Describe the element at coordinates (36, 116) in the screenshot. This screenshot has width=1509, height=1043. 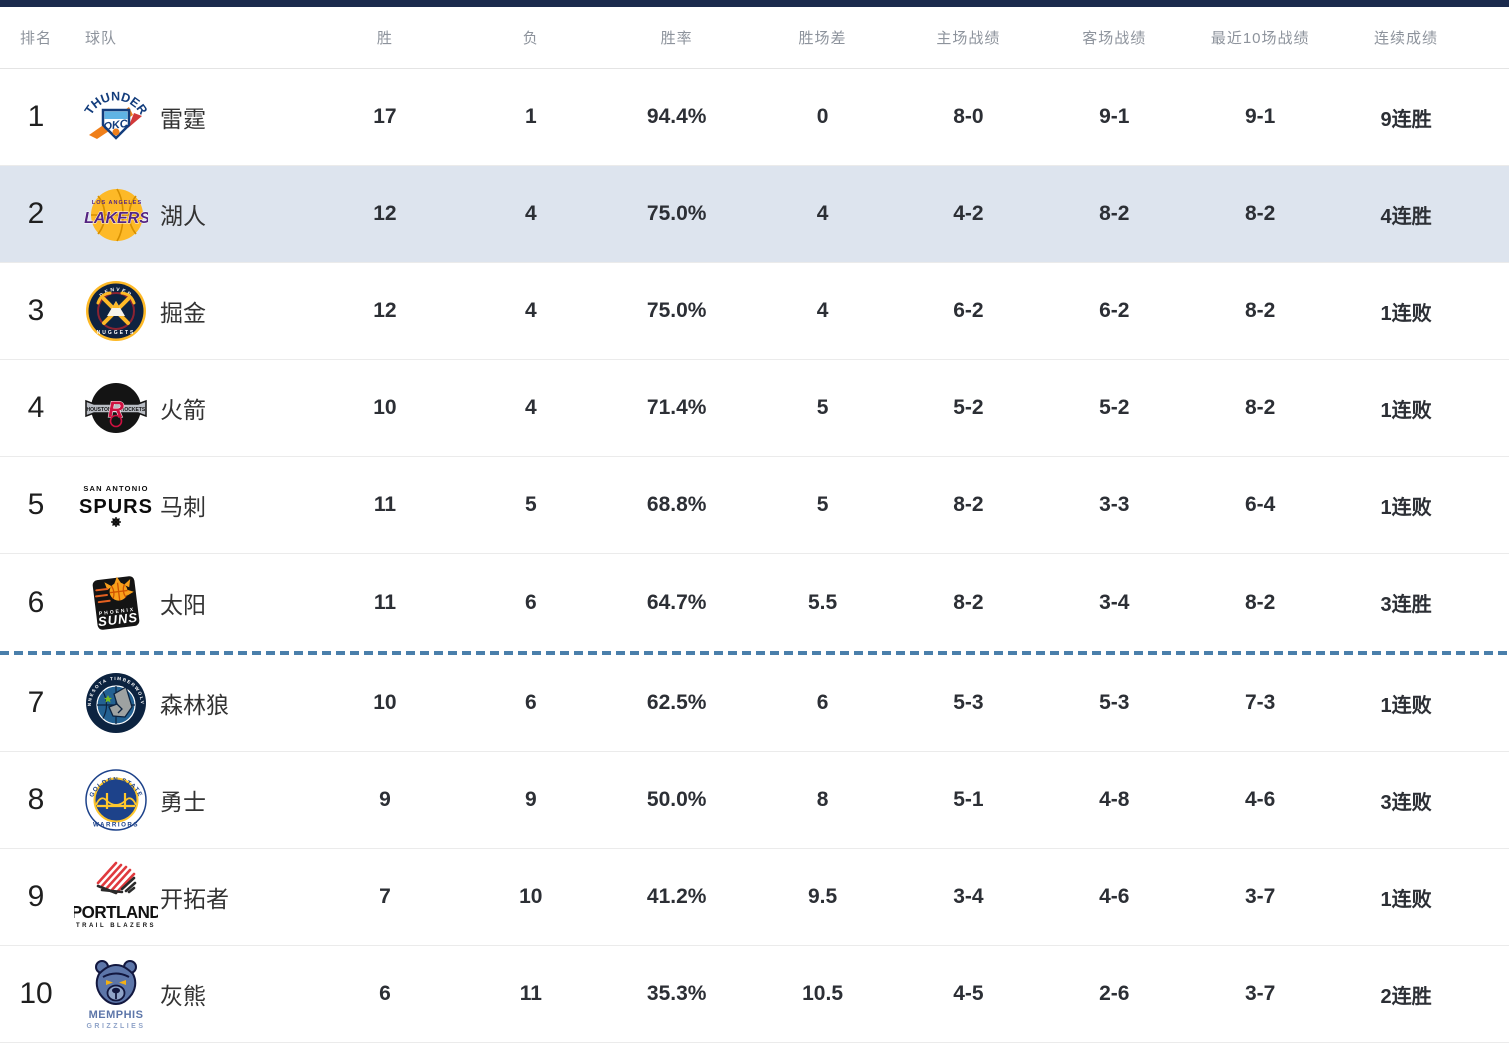
I see `rank-cell: 1` at that location.